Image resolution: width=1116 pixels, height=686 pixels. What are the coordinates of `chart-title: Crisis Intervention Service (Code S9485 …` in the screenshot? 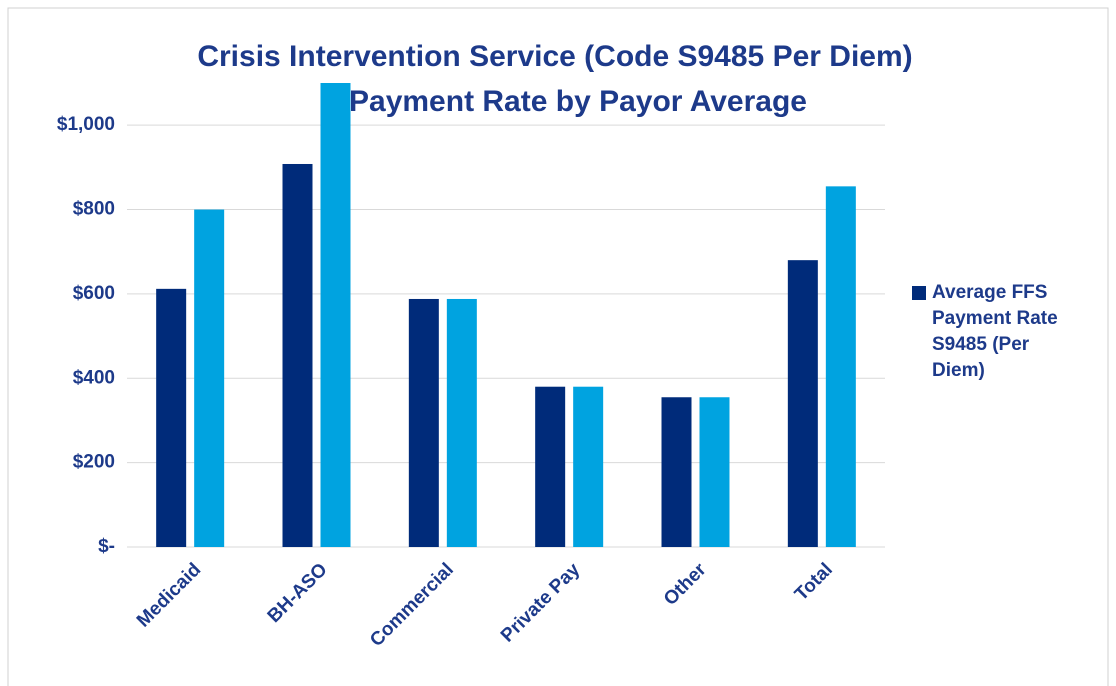 It's located at (554, 56).